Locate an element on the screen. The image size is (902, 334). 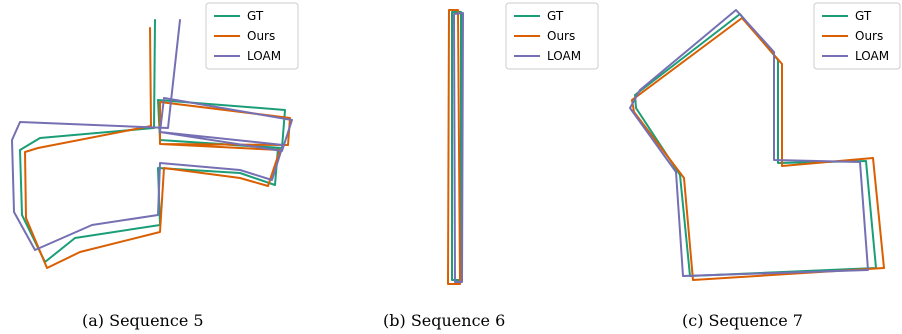
series-line-ours-b is located at coordinates (454, 147).